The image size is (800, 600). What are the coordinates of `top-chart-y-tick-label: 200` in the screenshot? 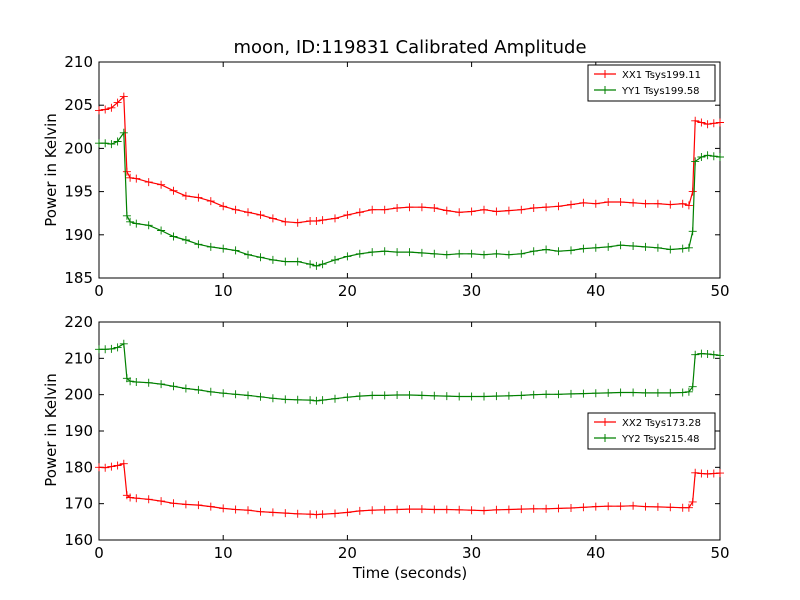 It's located at (78, 148).